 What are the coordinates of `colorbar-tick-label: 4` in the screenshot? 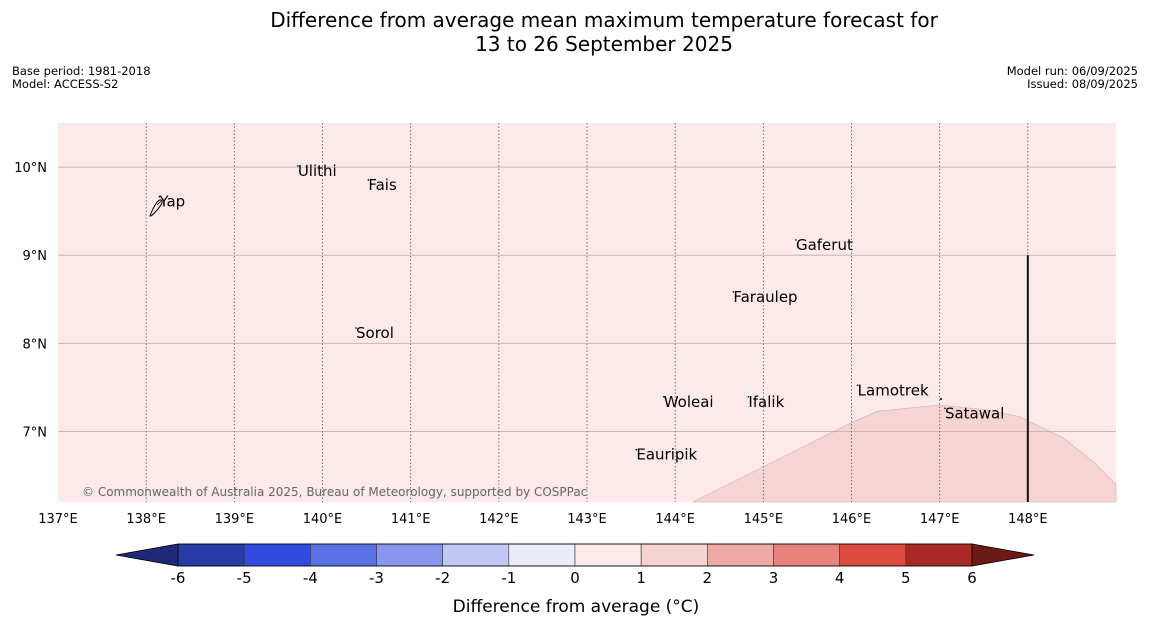 It's located at (840, 578).